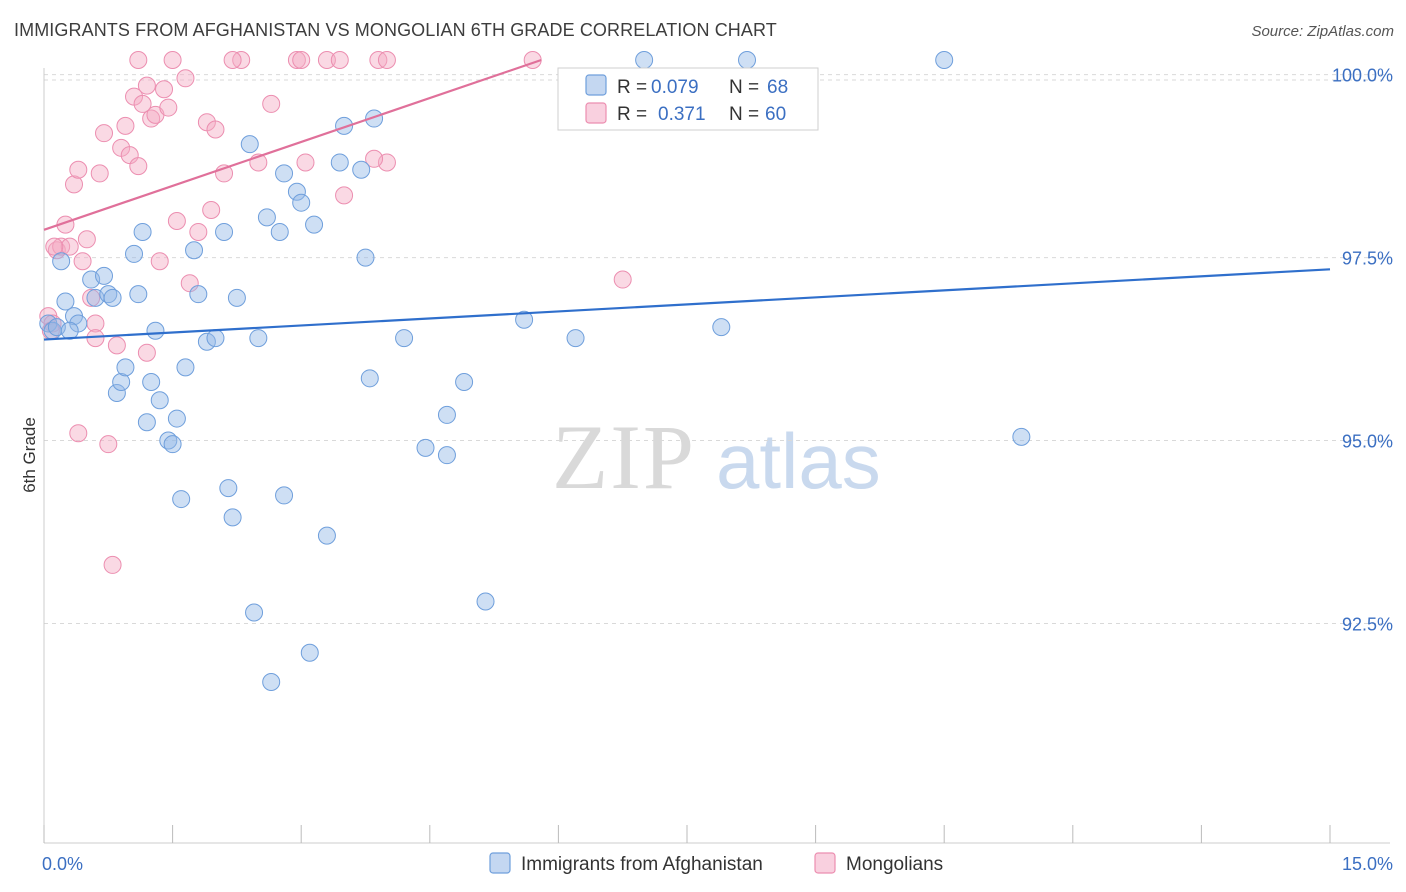 The width and height of the screenshot is (1406, 892). I want to click on x-tick-labels: 0.0% 15.0%, so click(717, 864).